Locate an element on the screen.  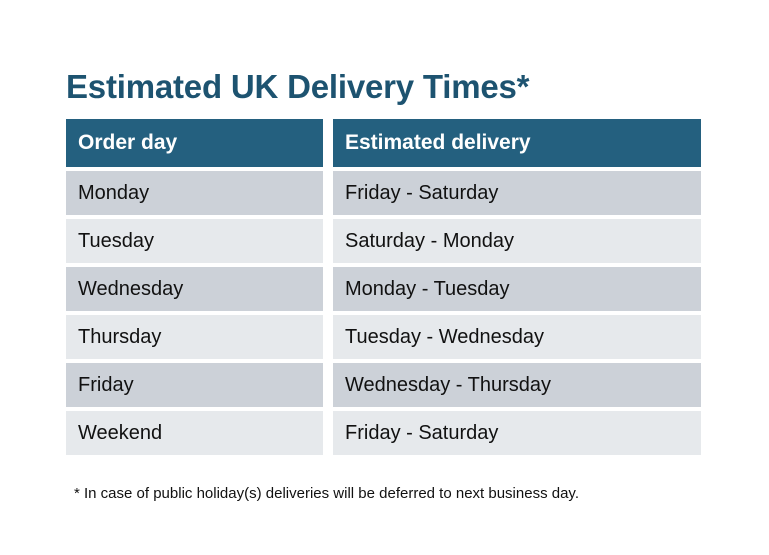
column-header-order-day: Order day is located at coordinates (194, 143).